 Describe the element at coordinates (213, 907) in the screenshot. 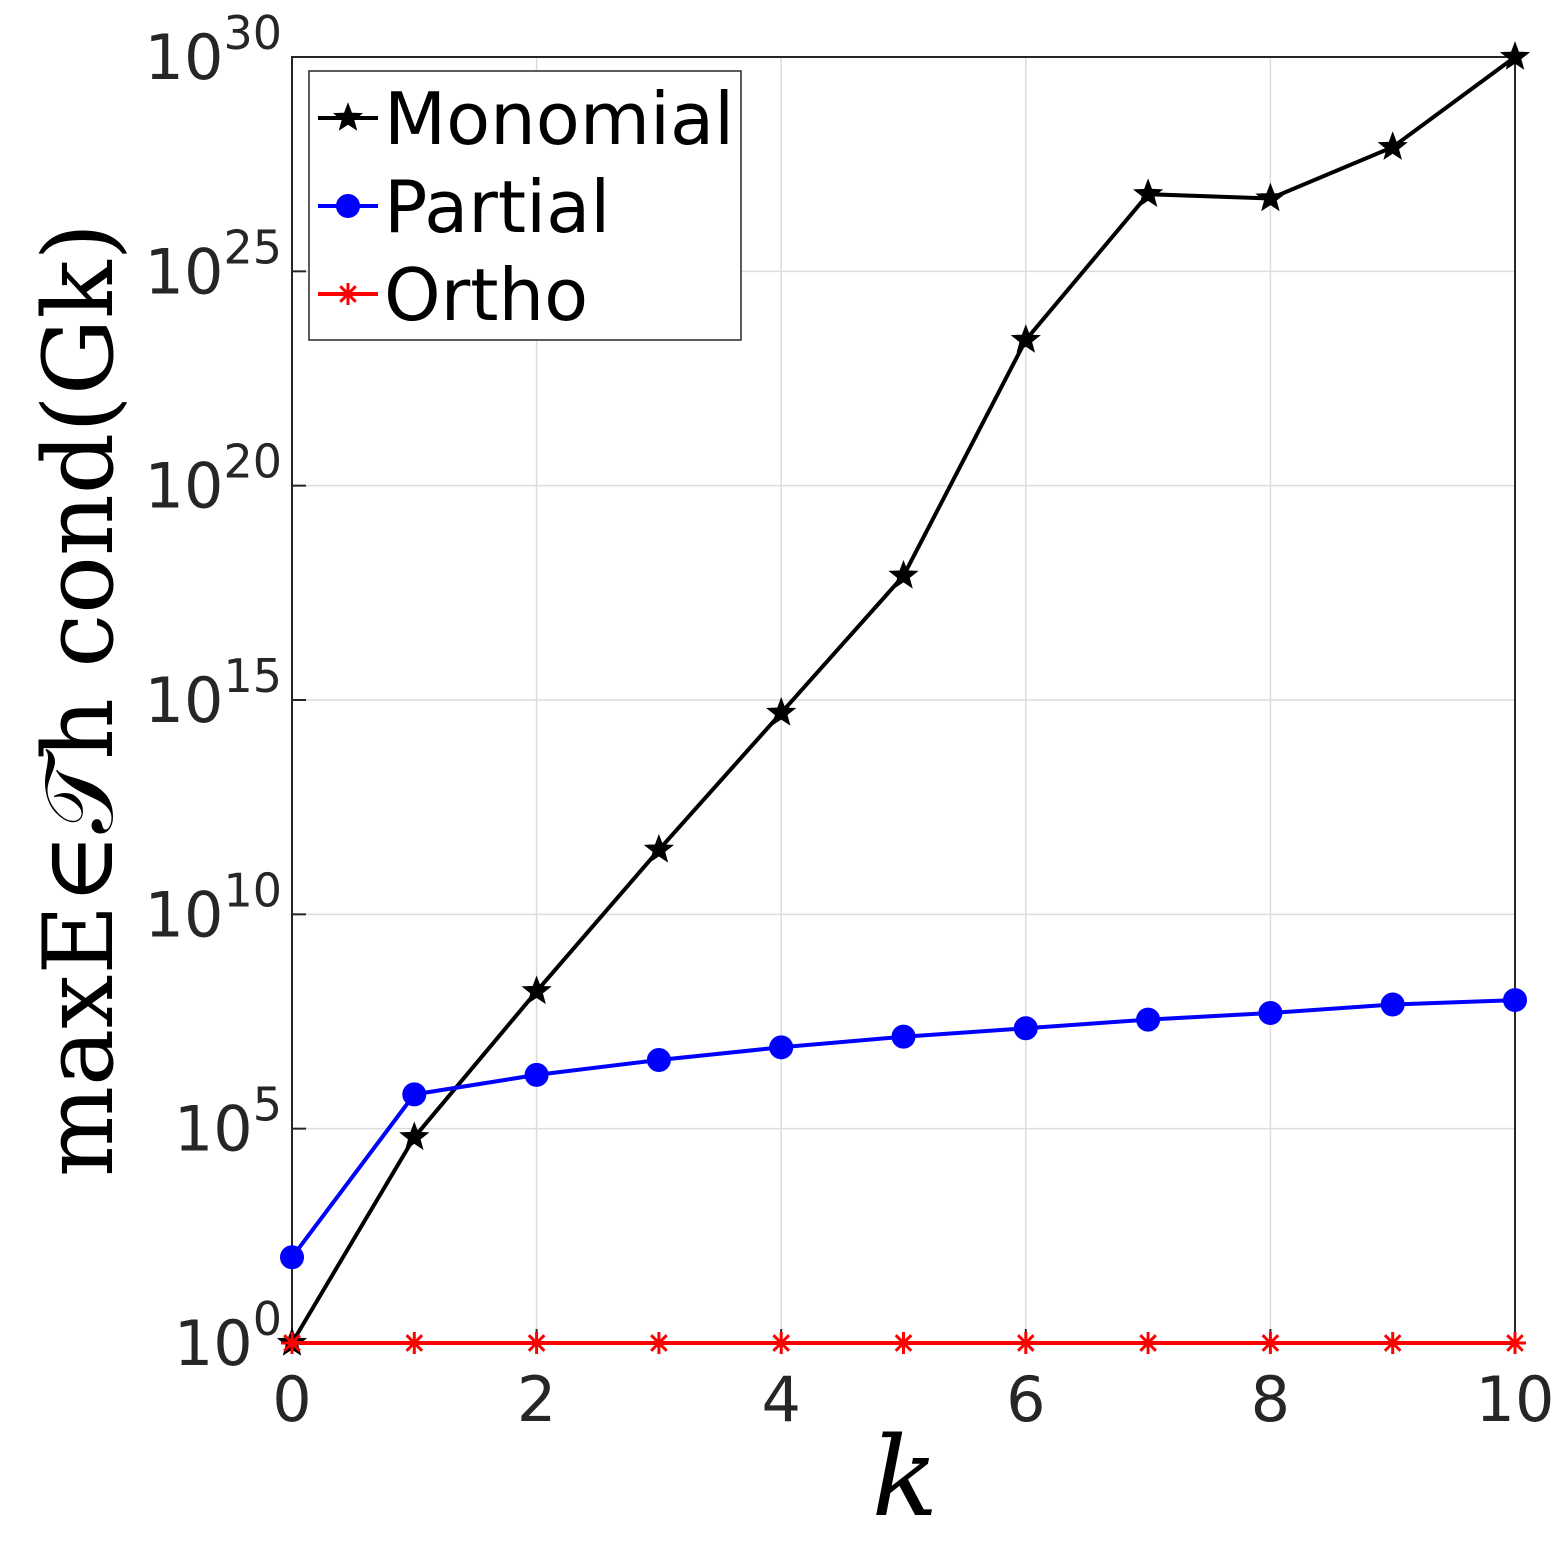

I see `y-tick-label: 10¹⁰` at that location.